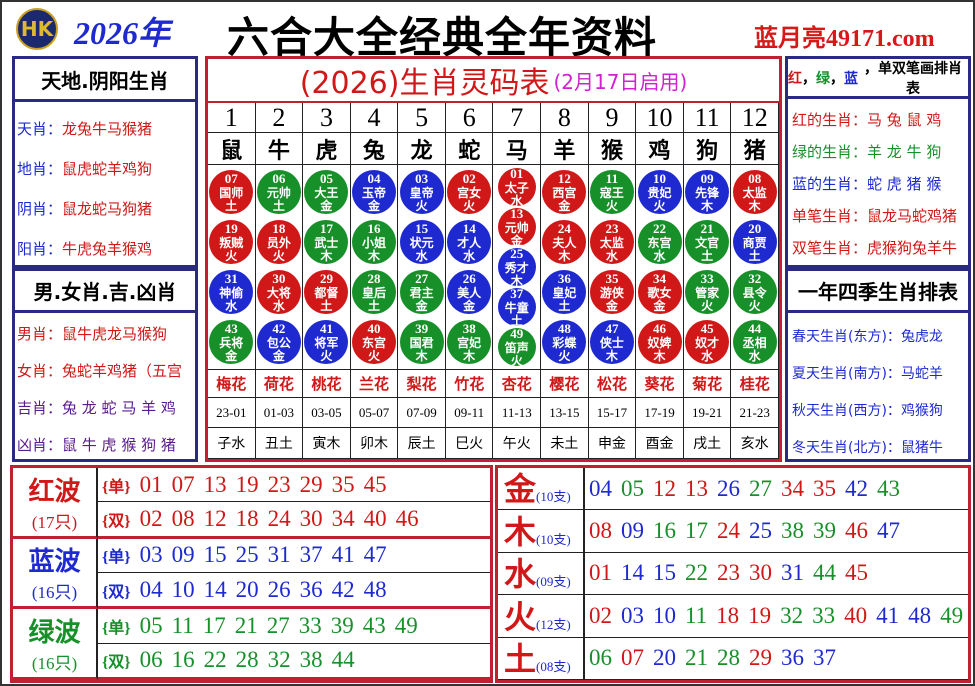  Describe the element at coordinates (342, 625) in the screenshot. I see `number: 39` at that location.